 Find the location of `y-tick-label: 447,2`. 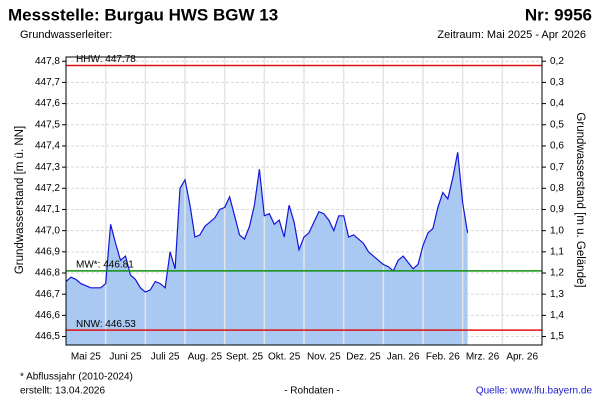

y-tick-label: 447,2 is located at coordinates (47, 188).